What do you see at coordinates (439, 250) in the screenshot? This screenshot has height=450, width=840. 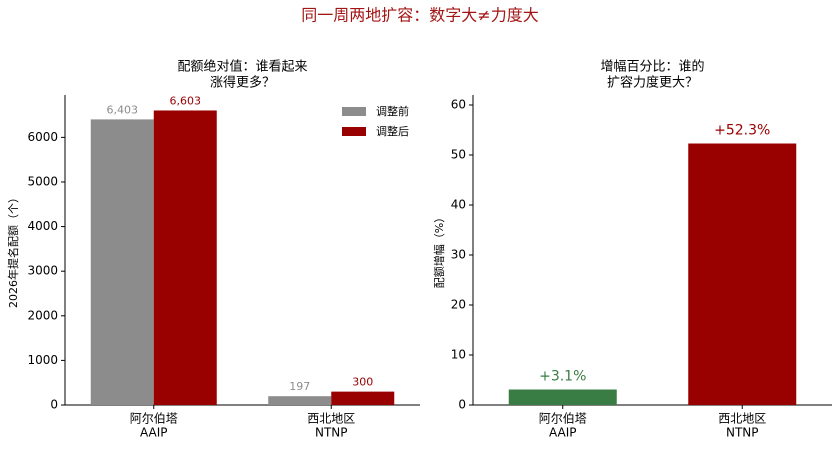 I see `y-axis-label: 配额增幅（%）` at bounding box center [439, 250].